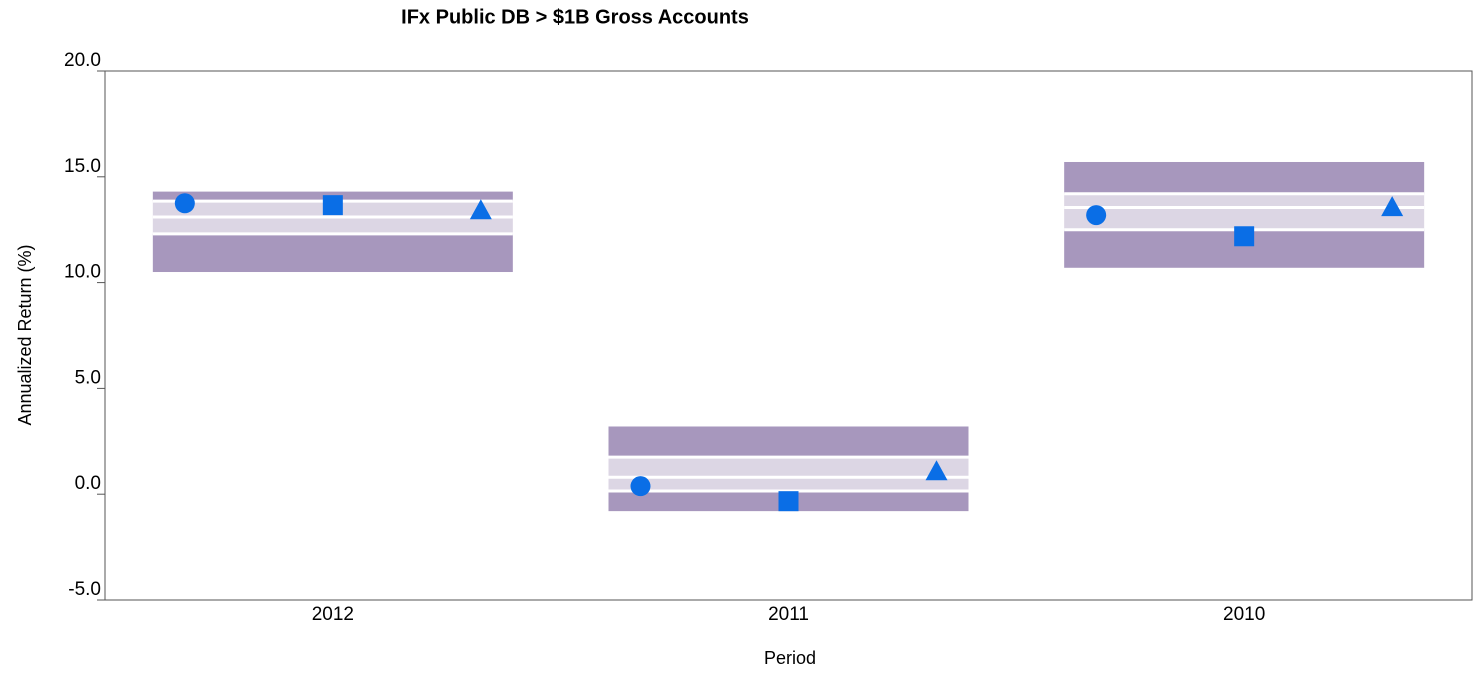 Image resolution: width=1478 pixels, height=677 pixels. Describe the element at coordinates (82, 60) in the screenshot. I see `y-tick-label: 20.0` at that location.